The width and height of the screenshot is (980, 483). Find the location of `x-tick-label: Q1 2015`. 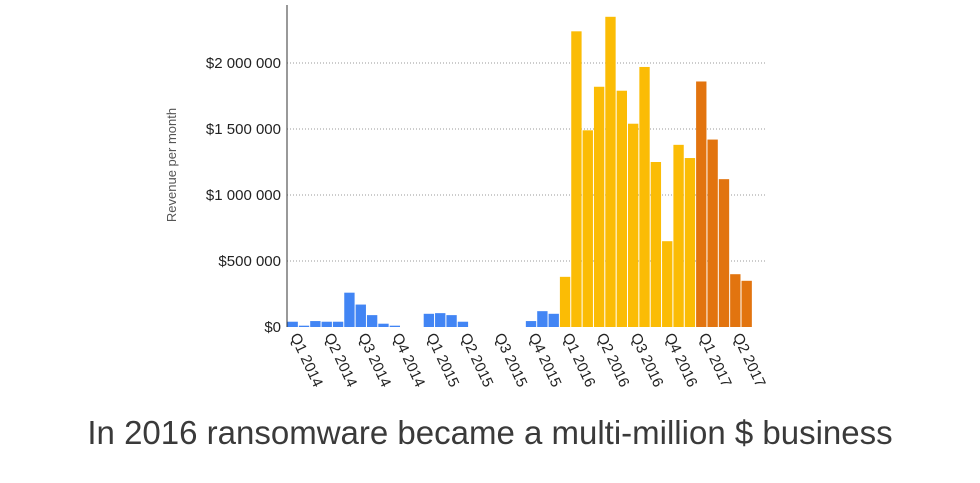

x-tick-label: Q1 2015 is located at coordinates (443, 360).